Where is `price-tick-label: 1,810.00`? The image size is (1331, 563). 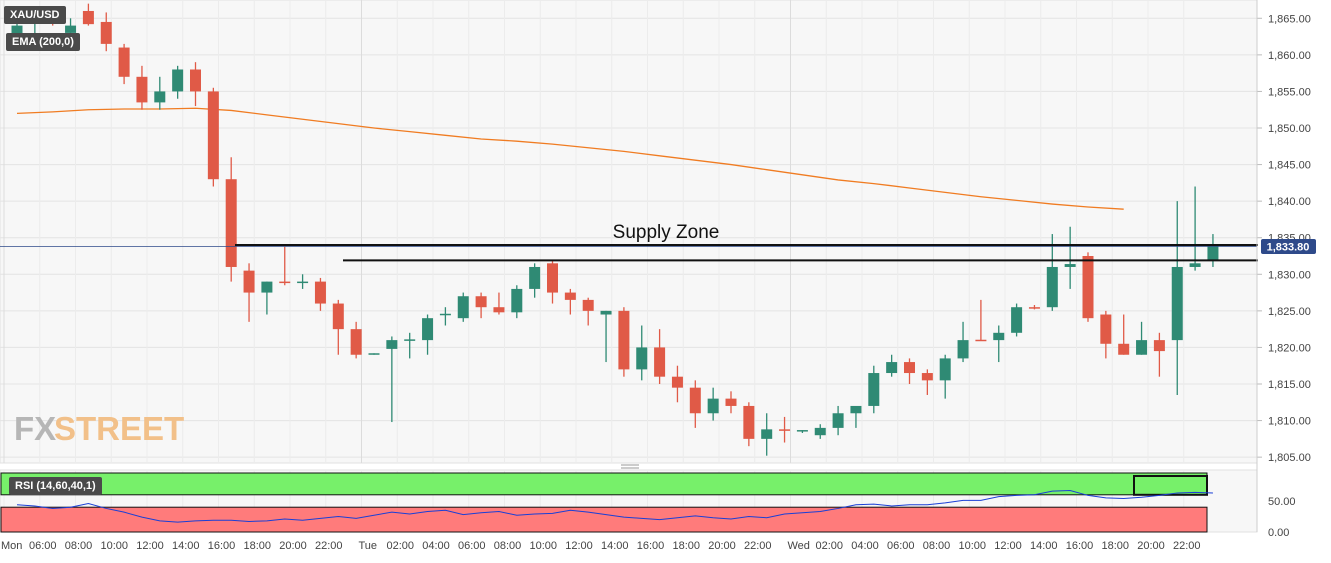 price-tick-label: 1,810.00 is located at coordinates (1289, 422).